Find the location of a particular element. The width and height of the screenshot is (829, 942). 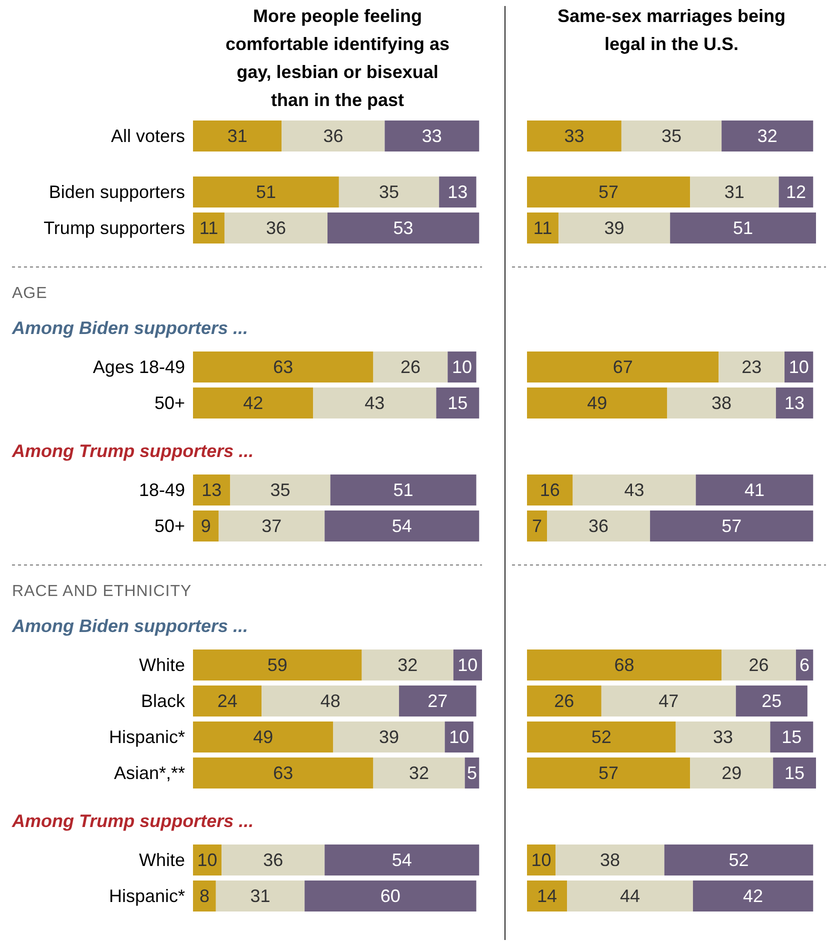

data-label: 47 is located at coordinates (668, 701).